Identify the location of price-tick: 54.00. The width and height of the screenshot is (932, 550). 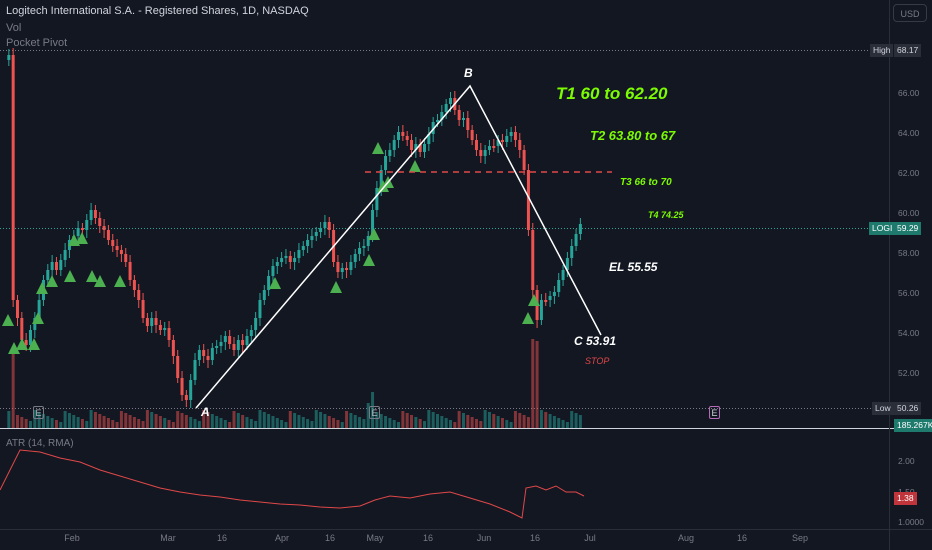
(909, 333).